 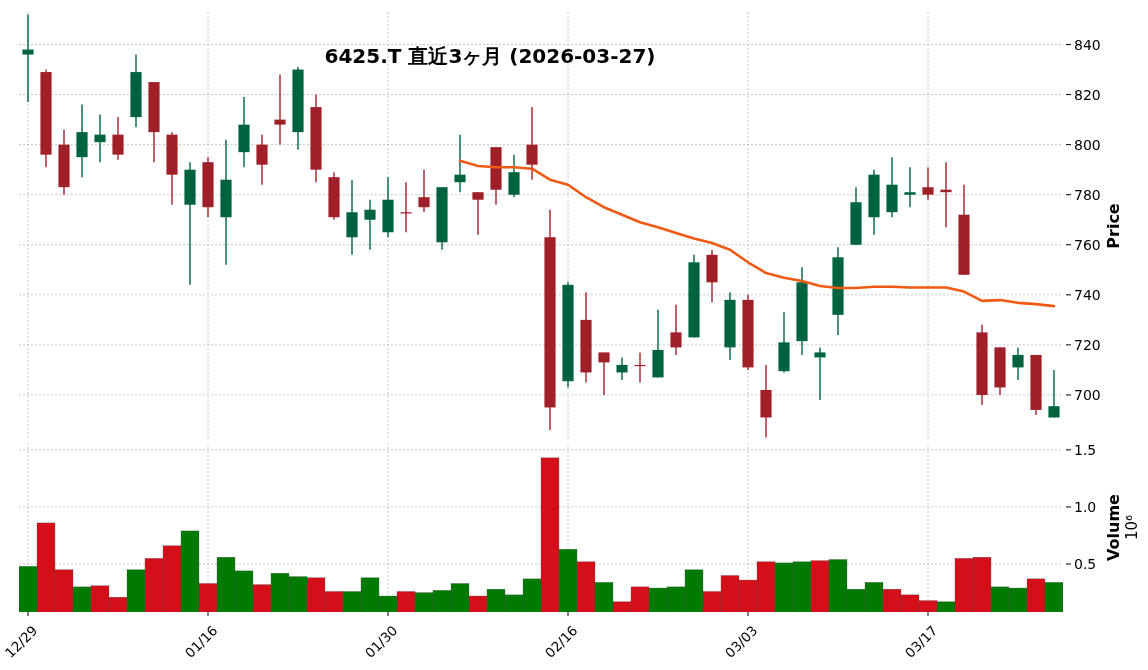 I want to click on y-axis-title: Price, so click(x=1113, y=226).